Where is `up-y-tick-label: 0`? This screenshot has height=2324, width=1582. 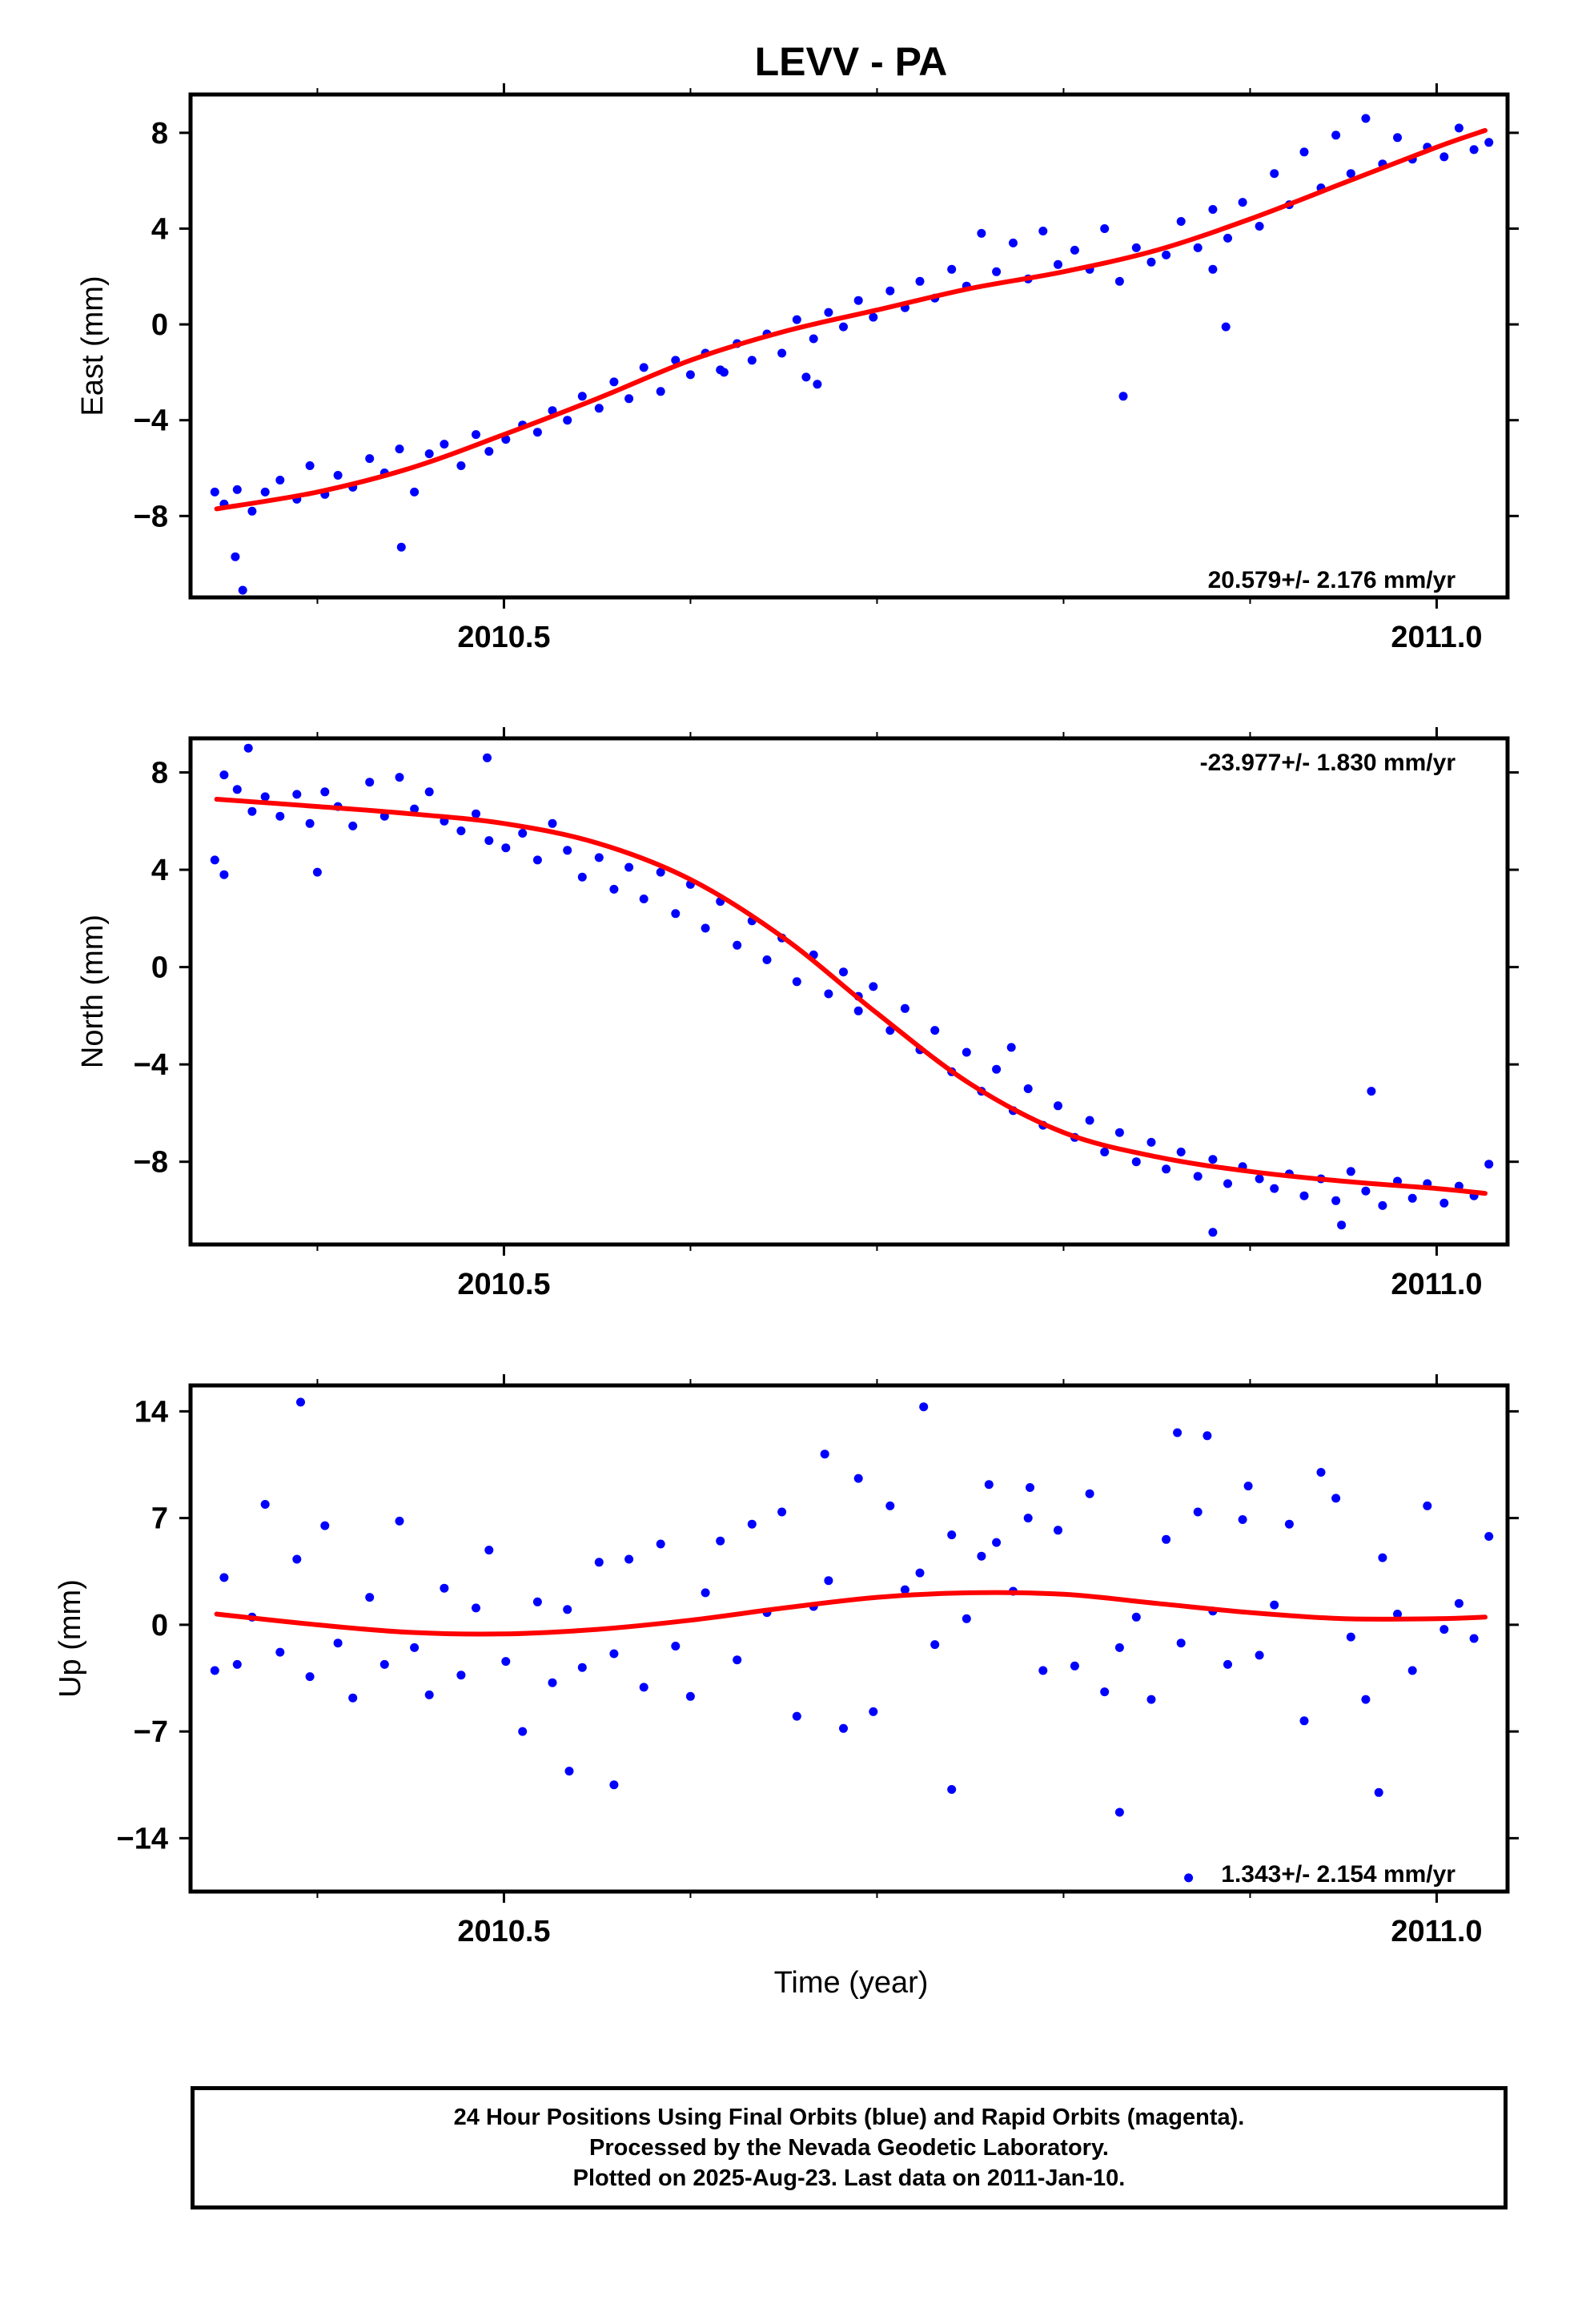
up-y-tick-label: 0 is located at coordinates (159, 1625).